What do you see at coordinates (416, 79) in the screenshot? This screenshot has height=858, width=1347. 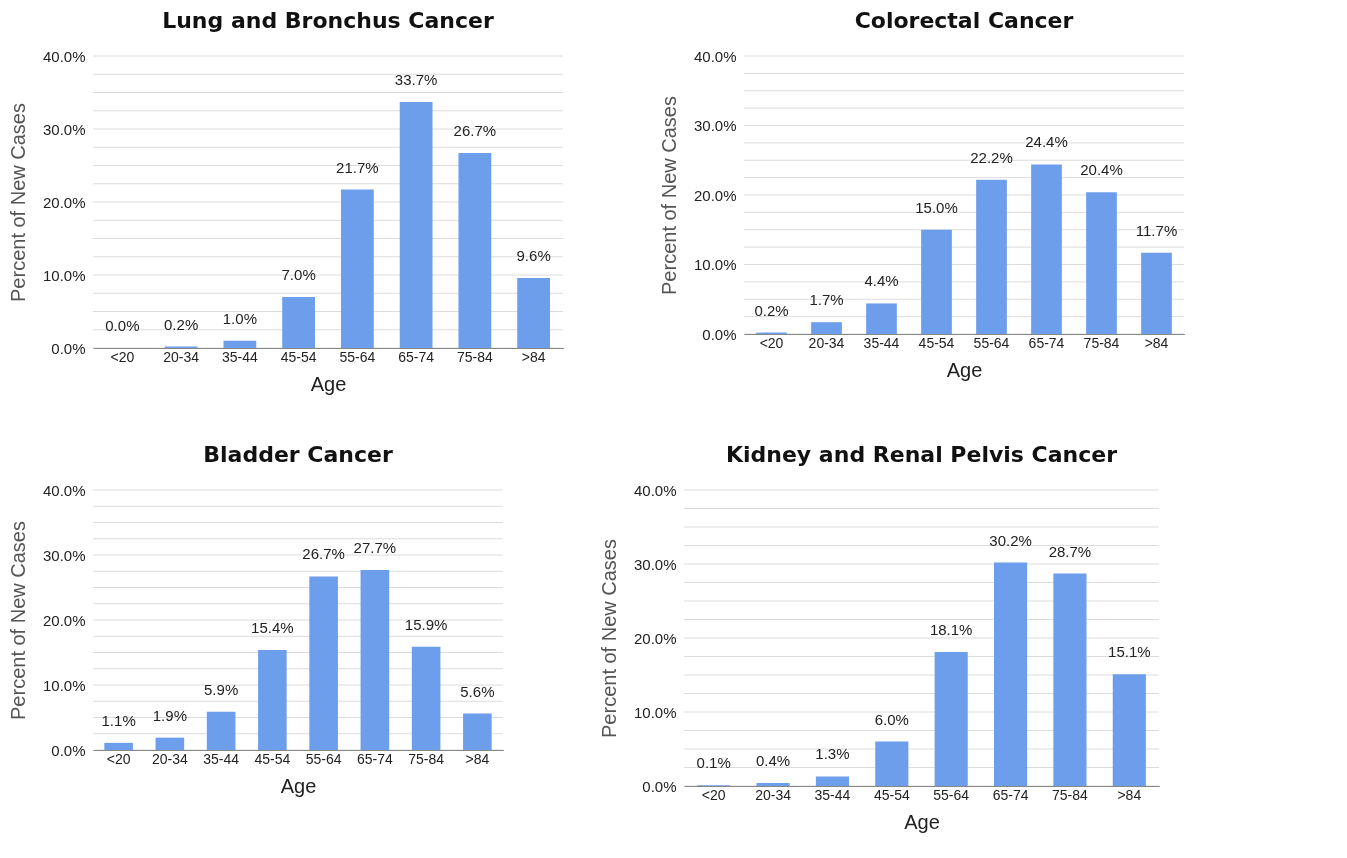 I see `data-label: 33.7%` at bounding box center [416, 79].